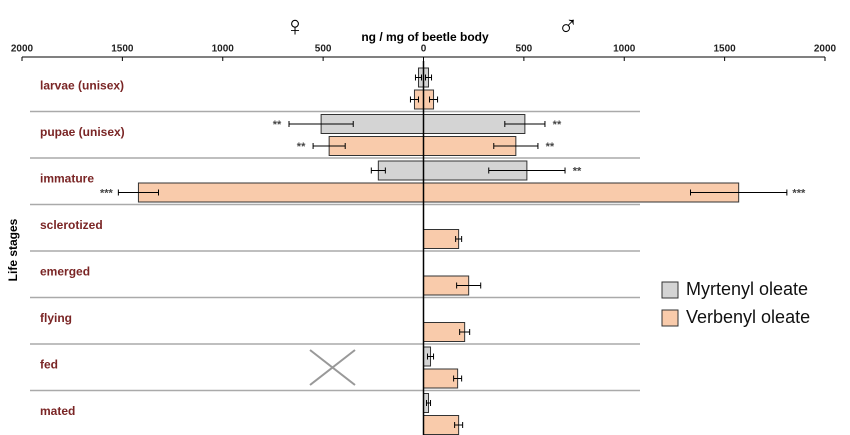 This screenshot has width=850, height=435. I want to click on category-label: fed, so click(49, 364).